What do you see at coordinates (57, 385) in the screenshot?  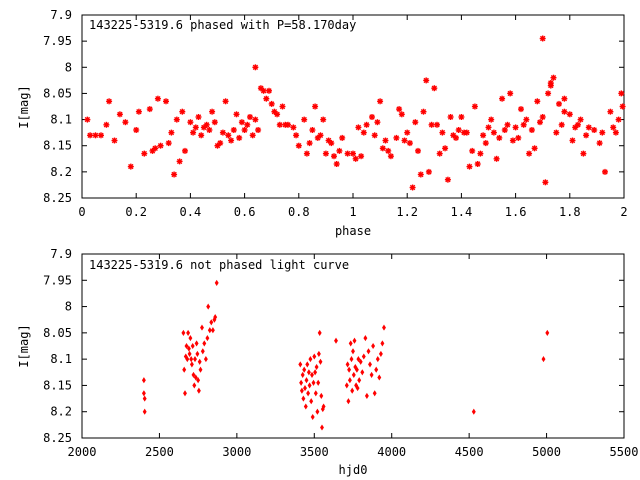 I see `unphased-y-tick-label: 8.15` at bounding box center [57, 385].